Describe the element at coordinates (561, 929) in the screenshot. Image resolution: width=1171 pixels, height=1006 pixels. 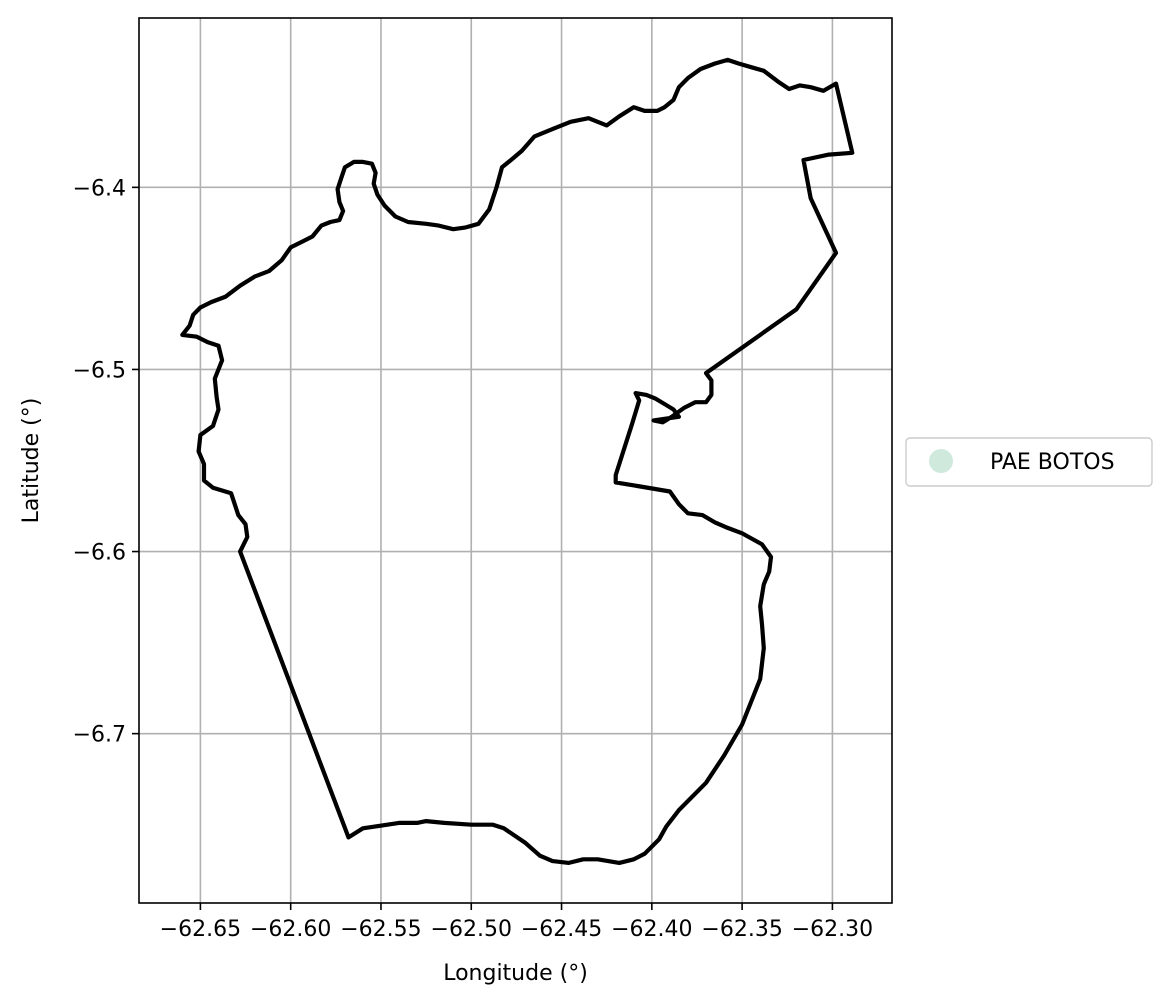
I see `x-tick-label: −62.45` at that location.